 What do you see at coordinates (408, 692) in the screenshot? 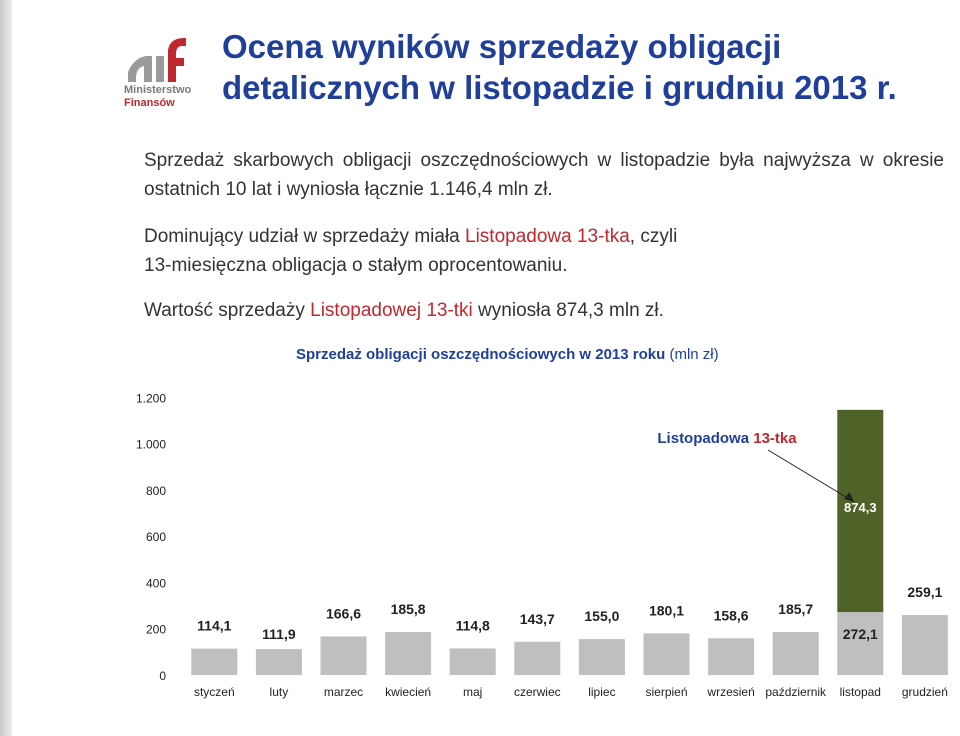
I see `category-label-kwiecień: kwiecień` at bounding box center [408, 692].